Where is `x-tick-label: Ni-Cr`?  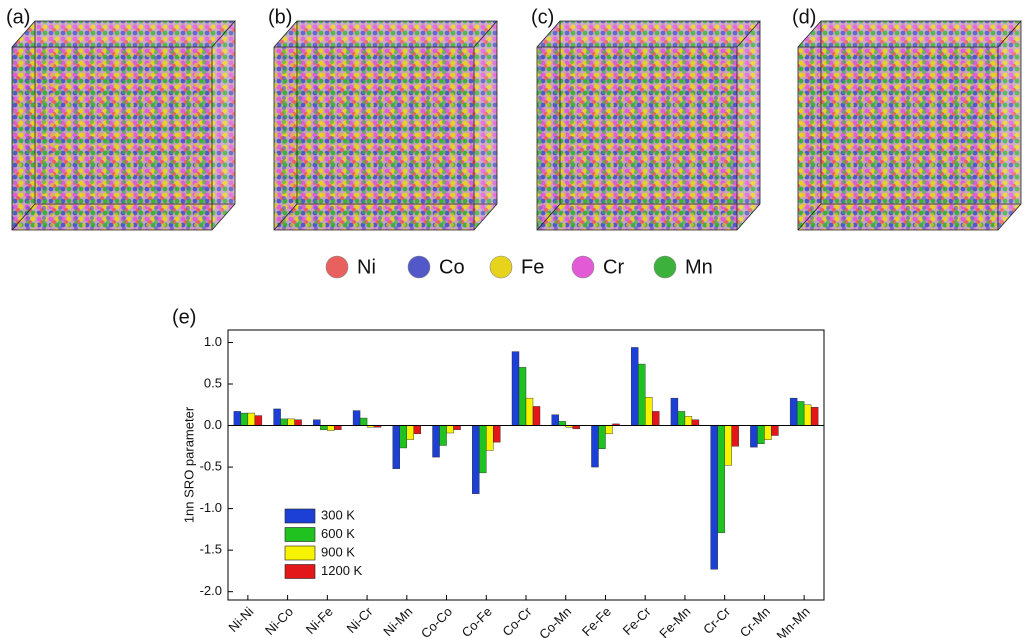 x-tick-label: Ni-Cr is located at coordinates (360, 619).